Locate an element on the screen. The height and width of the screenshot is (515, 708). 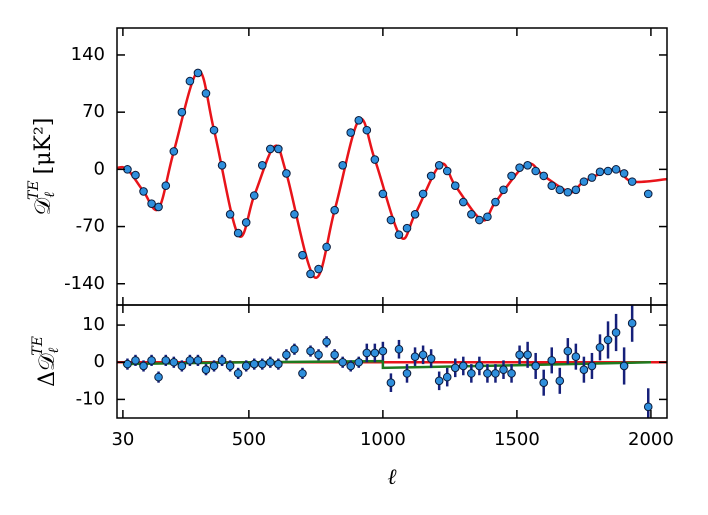
x-axis-label: ℓ is located at coordinates (392, 477).